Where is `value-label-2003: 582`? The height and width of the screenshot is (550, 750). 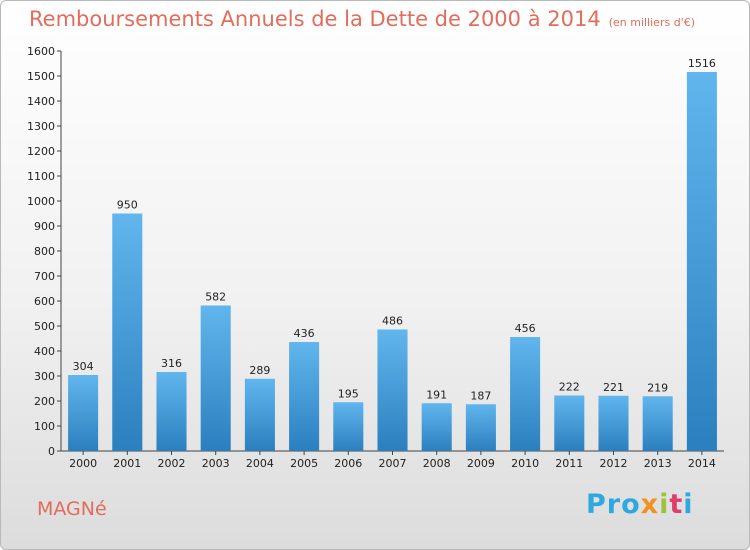
value-label-2003: 582 is located at coordinates (215, 297).